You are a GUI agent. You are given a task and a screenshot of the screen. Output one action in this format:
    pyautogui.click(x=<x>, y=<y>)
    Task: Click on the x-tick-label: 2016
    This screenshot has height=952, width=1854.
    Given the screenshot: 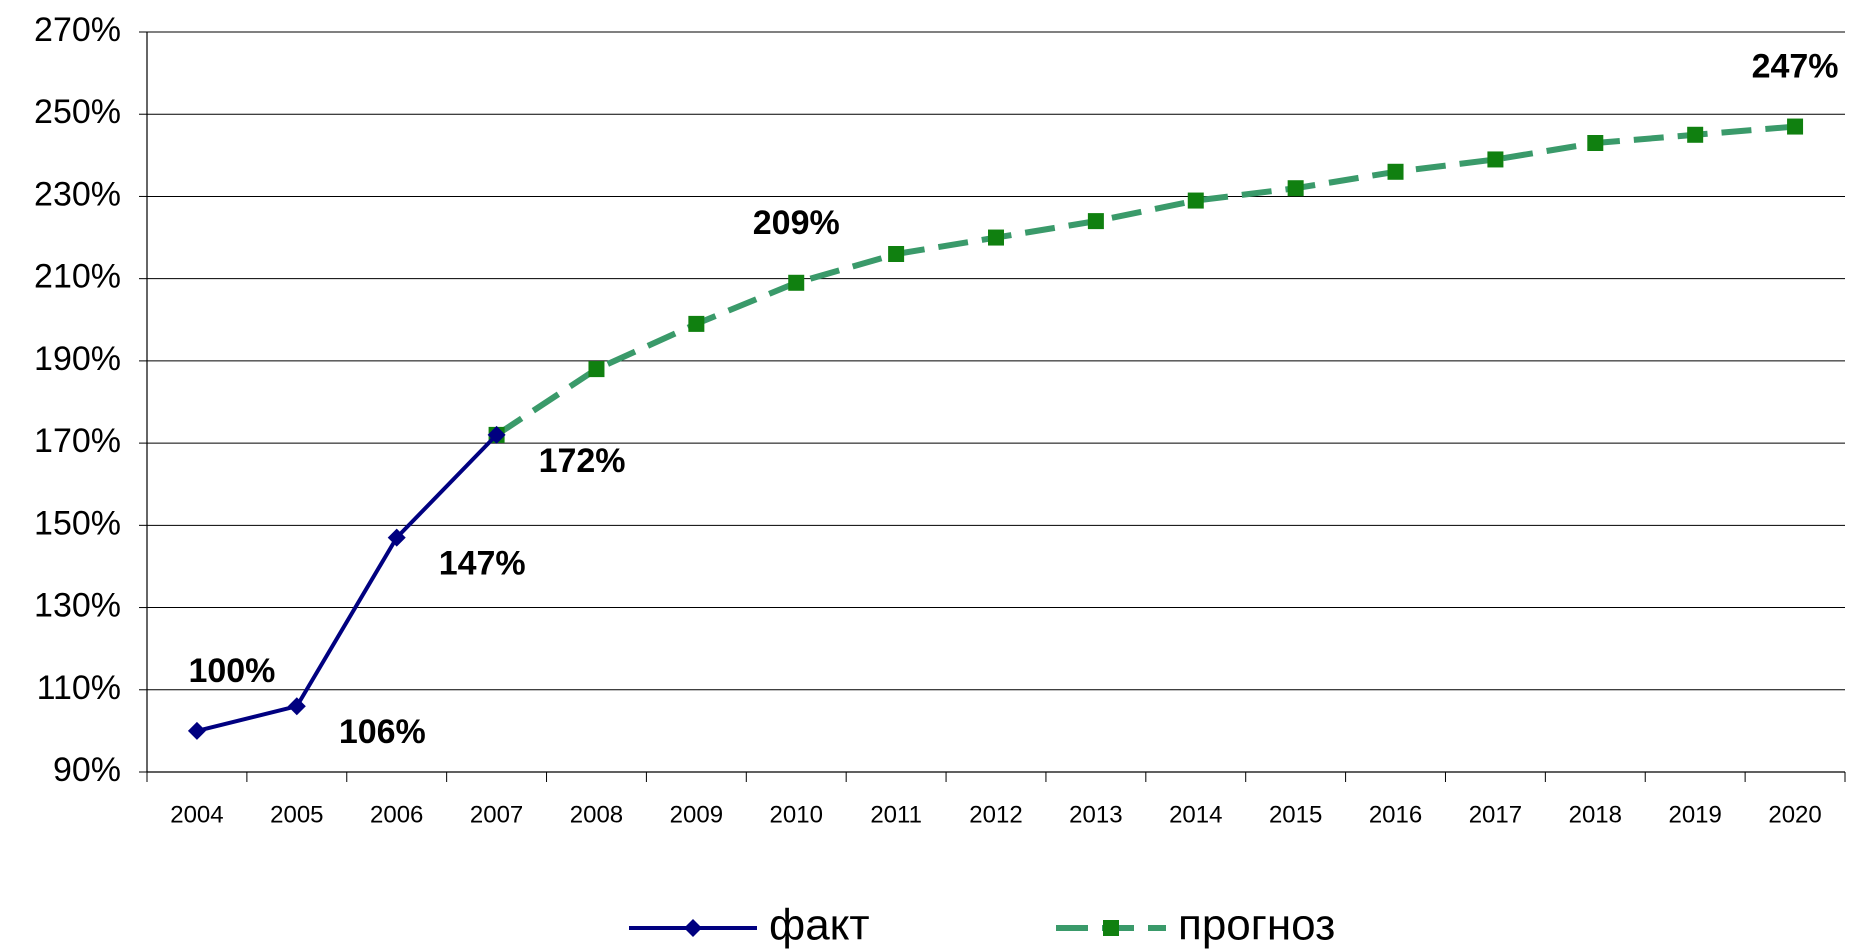 What is the action you would take?
    pyautogui.click(x=1395, y=814)
    